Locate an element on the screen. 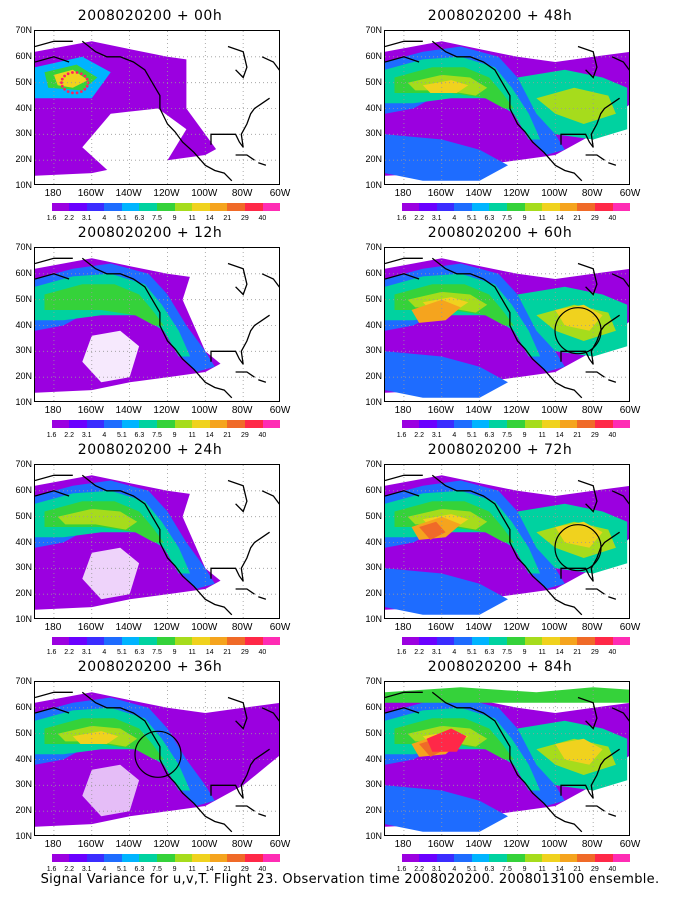  observation-track is located at coordinates (75, 83).